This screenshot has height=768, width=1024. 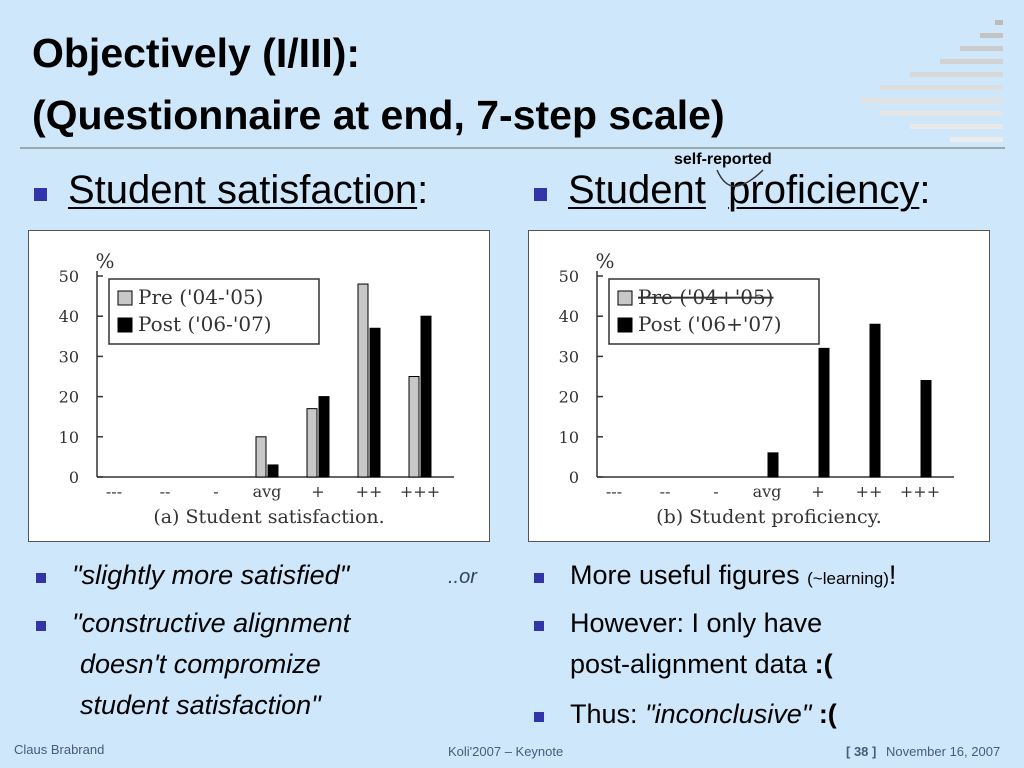 What do you see at coordinates (196, 53) in the screenshot?
I see `title: Objectively (I/III):` at bounding box center [196, 53].